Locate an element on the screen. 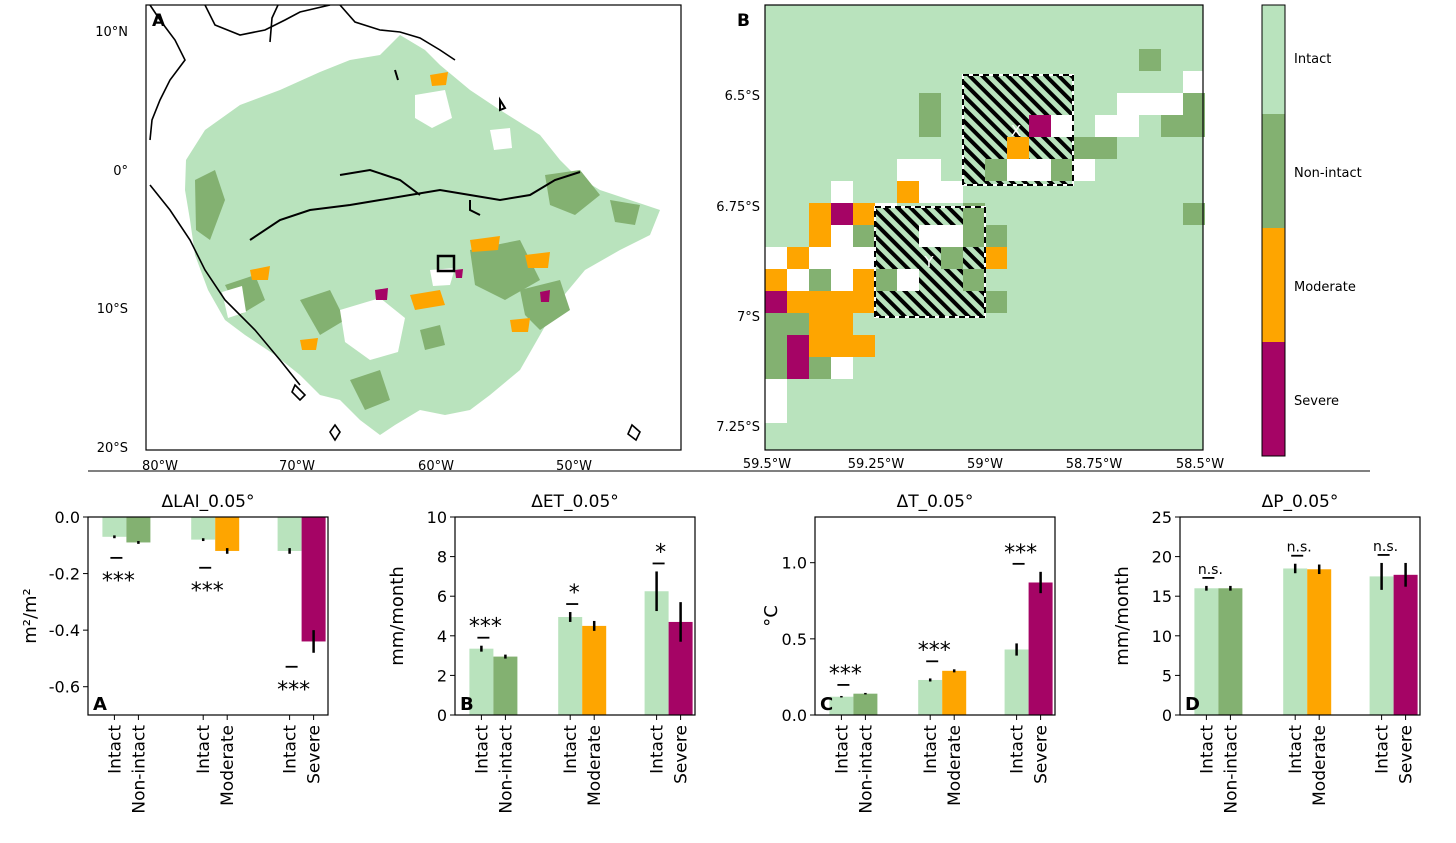 The image size is (1456, 843). map-a-lon-ticks: 80°W 70°W 60°W 50°W is located at coordinates (367, 466).